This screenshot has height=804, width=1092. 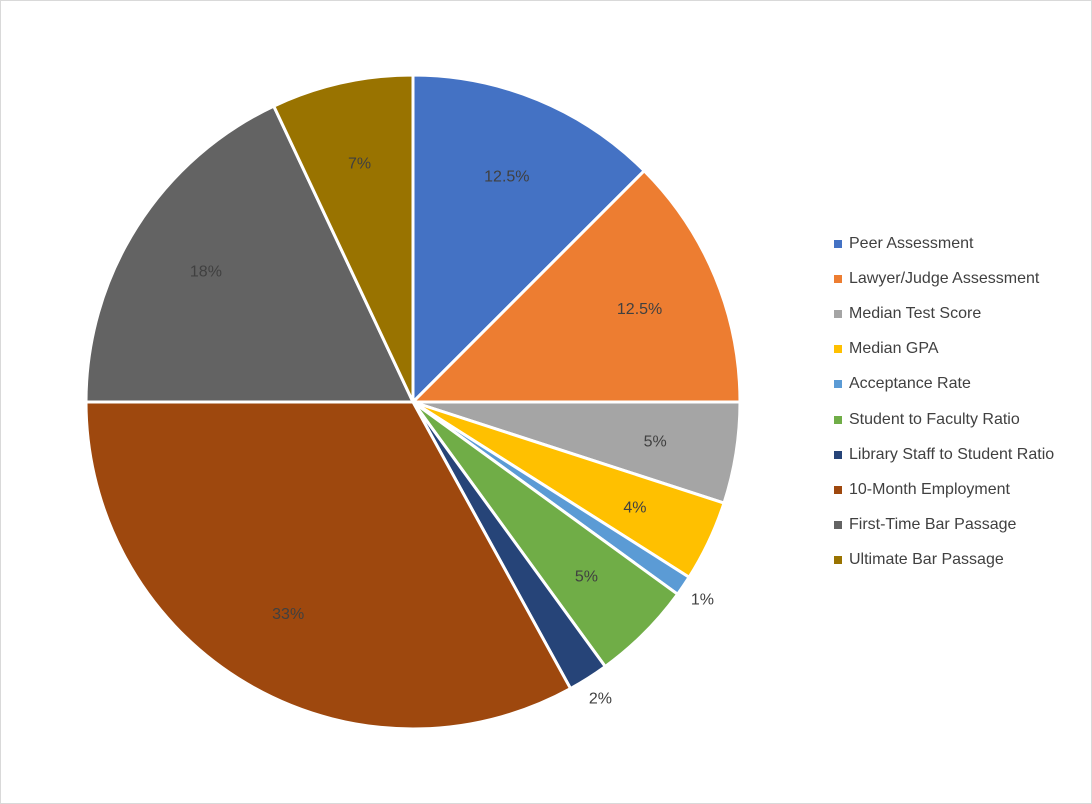 I want to click on legend-item: Acceptance Rate, so click(x=944, y=384).